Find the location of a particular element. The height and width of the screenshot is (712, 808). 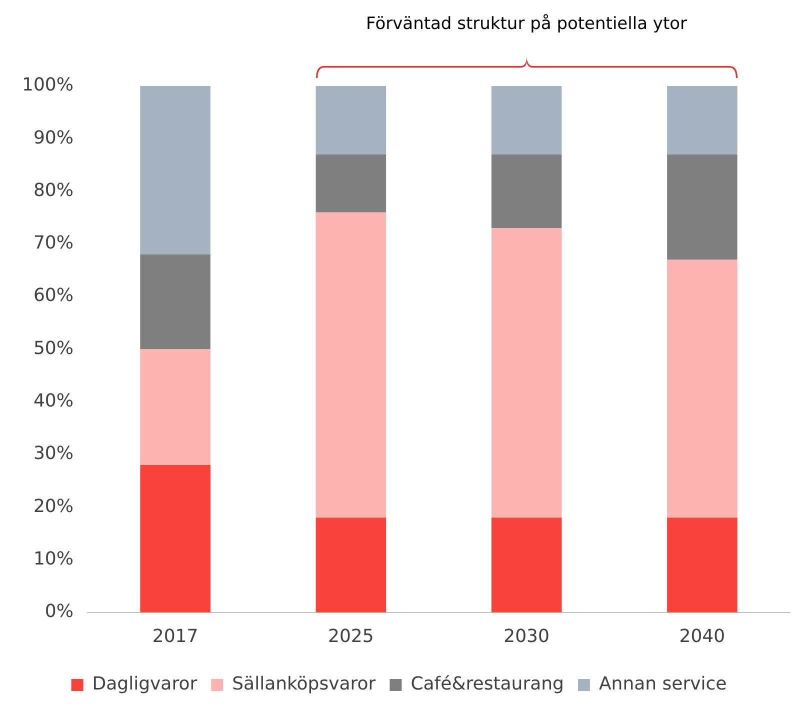

y-tick-label: 10% is located at coordinates (53, 559).